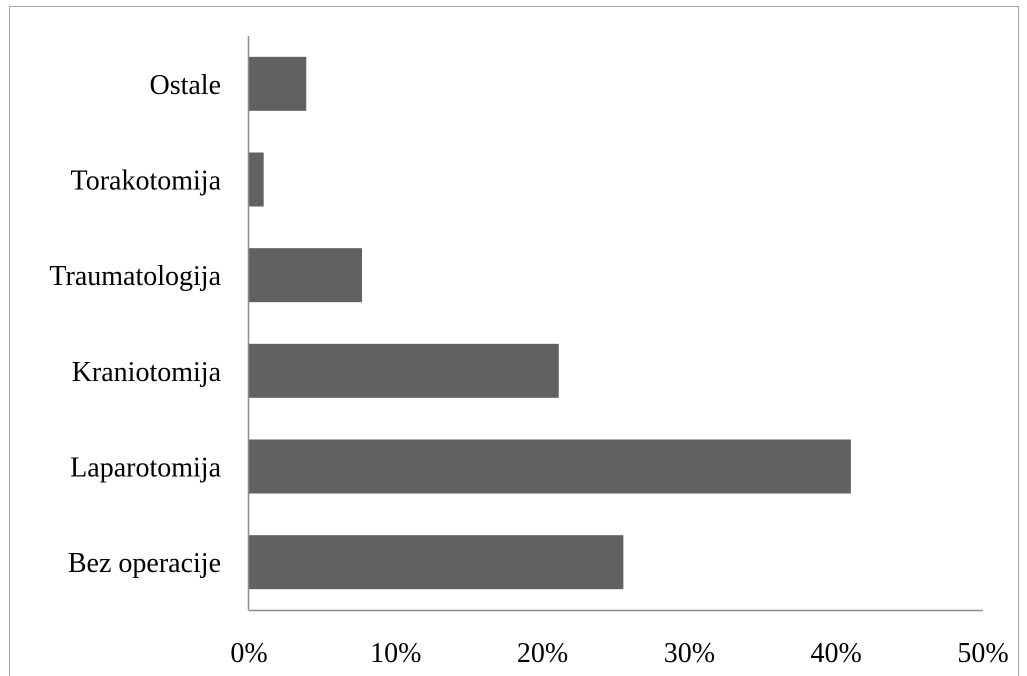 Image resolution: width=1027 pixels, height=676 pixels. Describe the element at coordinates (248, 653) in the screenshot. I see `x-tick-label: 0%` at that location.